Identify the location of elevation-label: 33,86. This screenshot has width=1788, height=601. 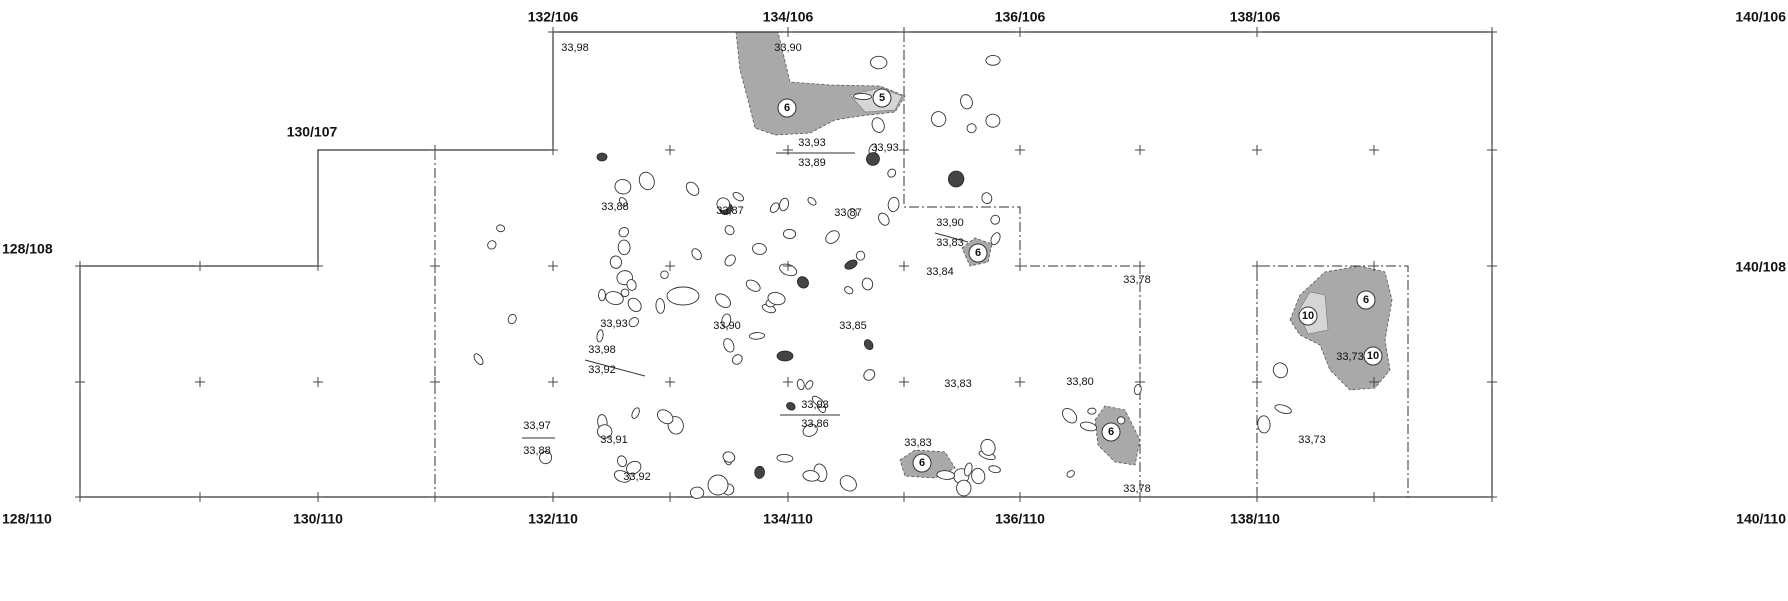
(815, 424).